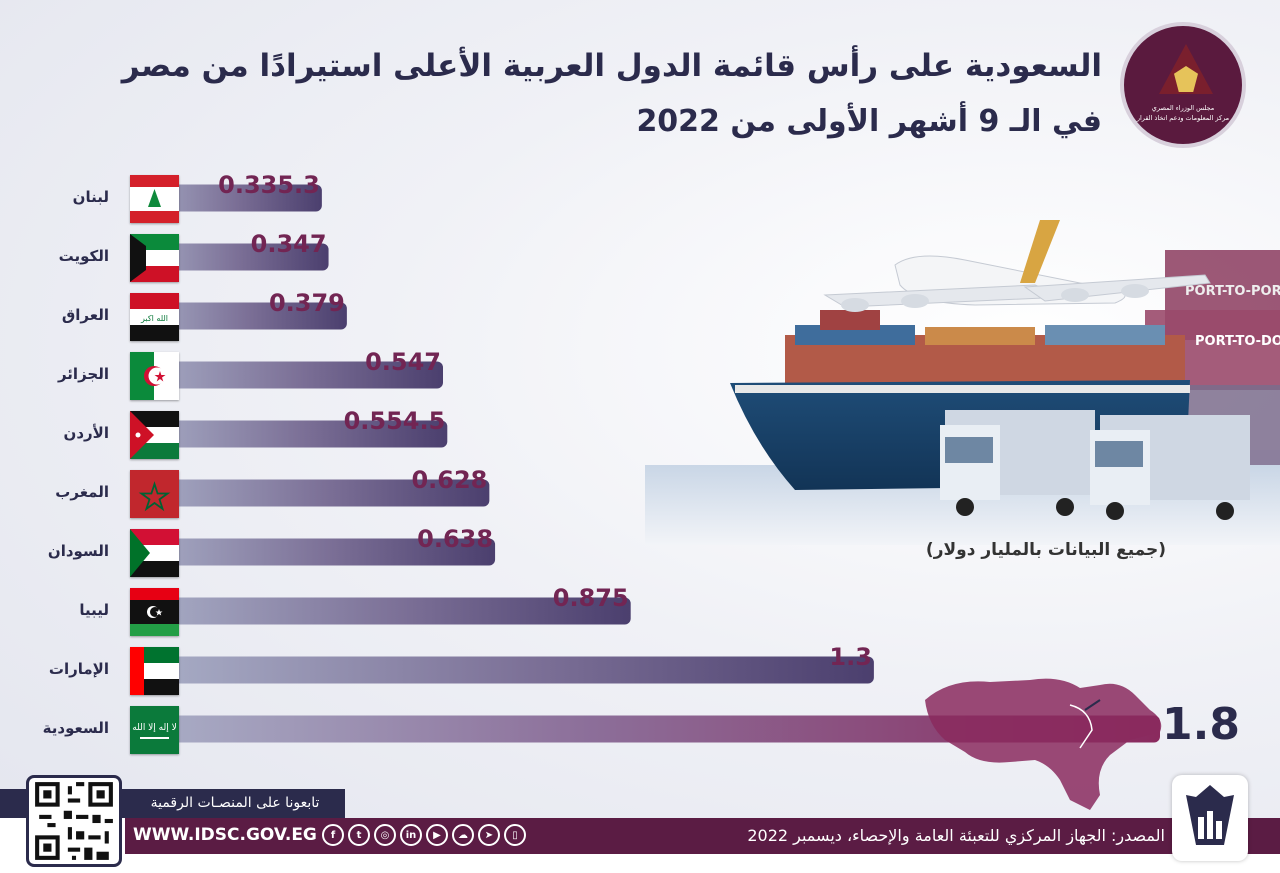  I want to click on value-label: 0.547, so click(403, 362).